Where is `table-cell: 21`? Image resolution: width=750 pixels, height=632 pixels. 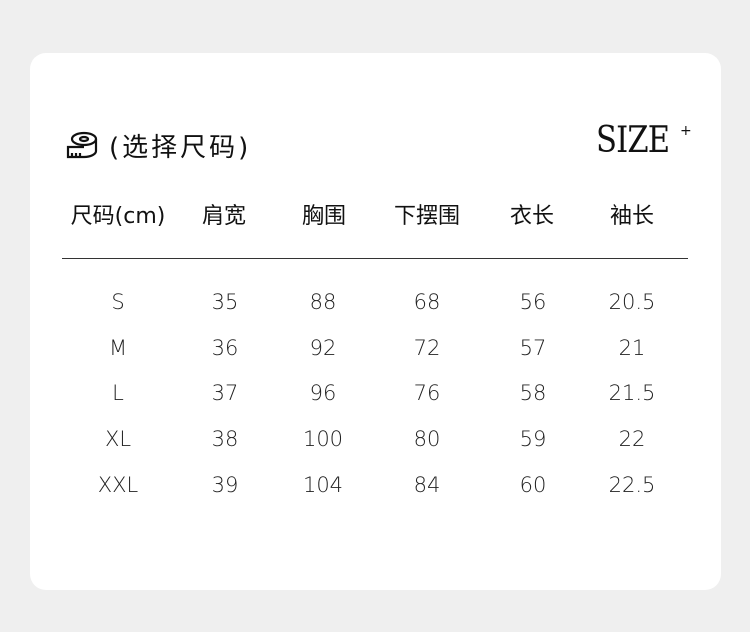 table-cell: 21 is located at coordinates (632, 348).